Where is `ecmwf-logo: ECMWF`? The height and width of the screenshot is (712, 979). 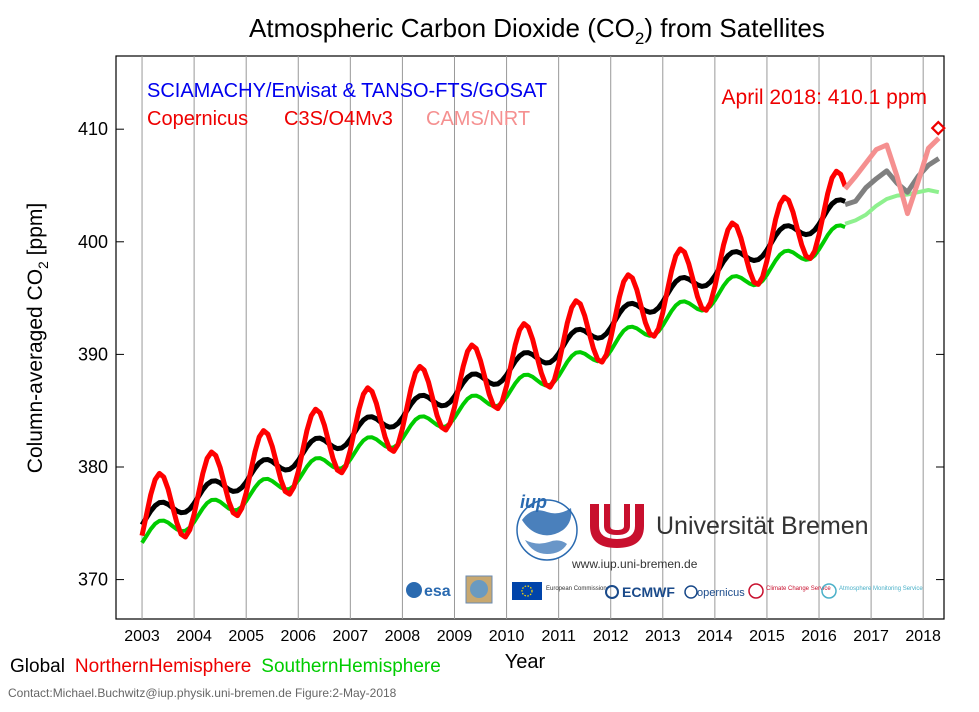
ecmwf-logo: ECMWF is located at coordinates (640, 592).